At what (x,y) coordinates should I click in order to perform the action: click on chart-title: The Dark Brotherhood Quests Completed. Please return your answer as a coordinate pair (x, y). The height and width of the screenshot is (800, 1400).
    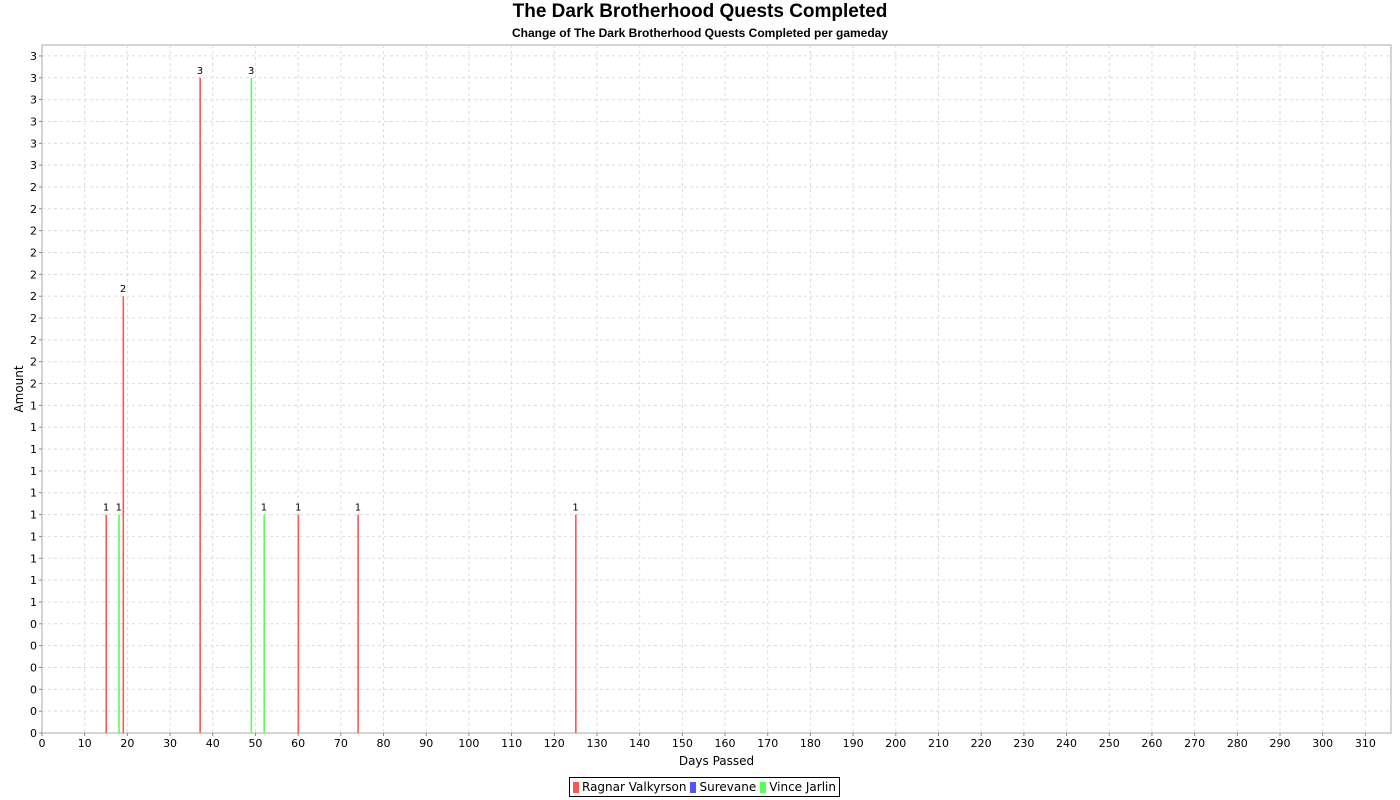
    Looking at the image, I should click on (700, 11).